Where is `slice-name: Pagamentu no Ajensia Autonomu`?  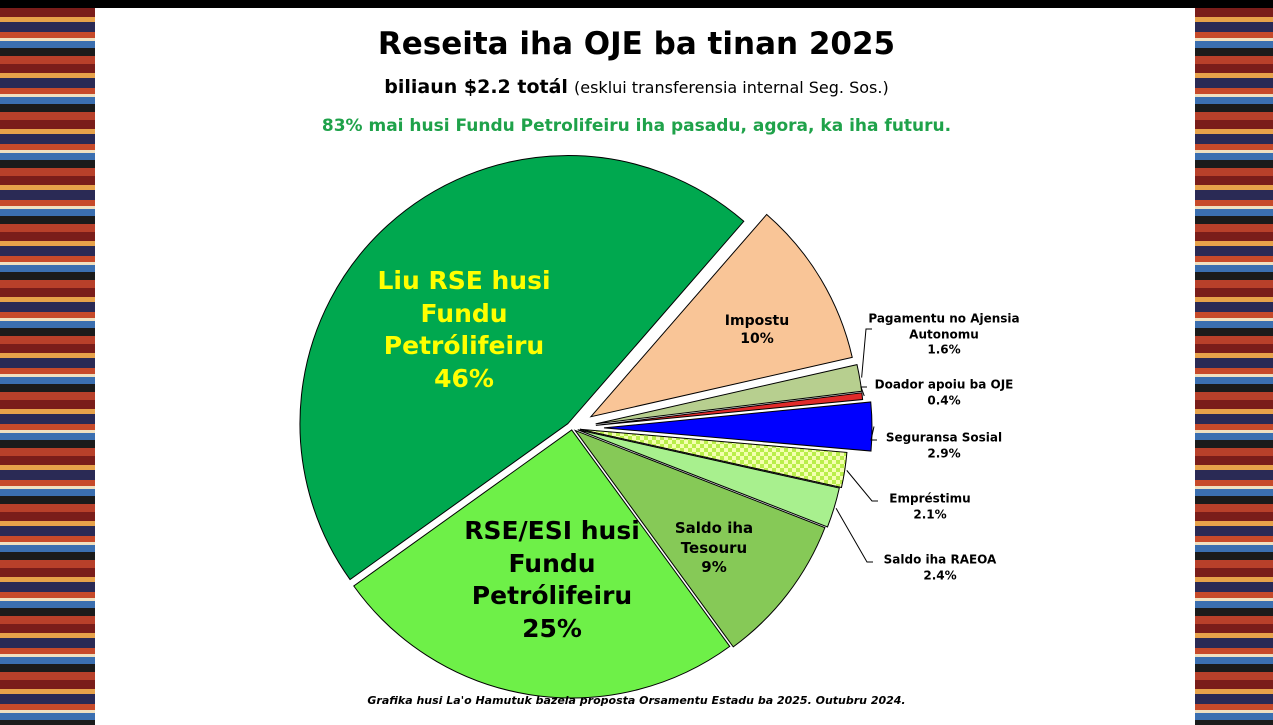
slice-name: Pagamentu no Ajensia Autonomu is located at coordinates (944, 326).